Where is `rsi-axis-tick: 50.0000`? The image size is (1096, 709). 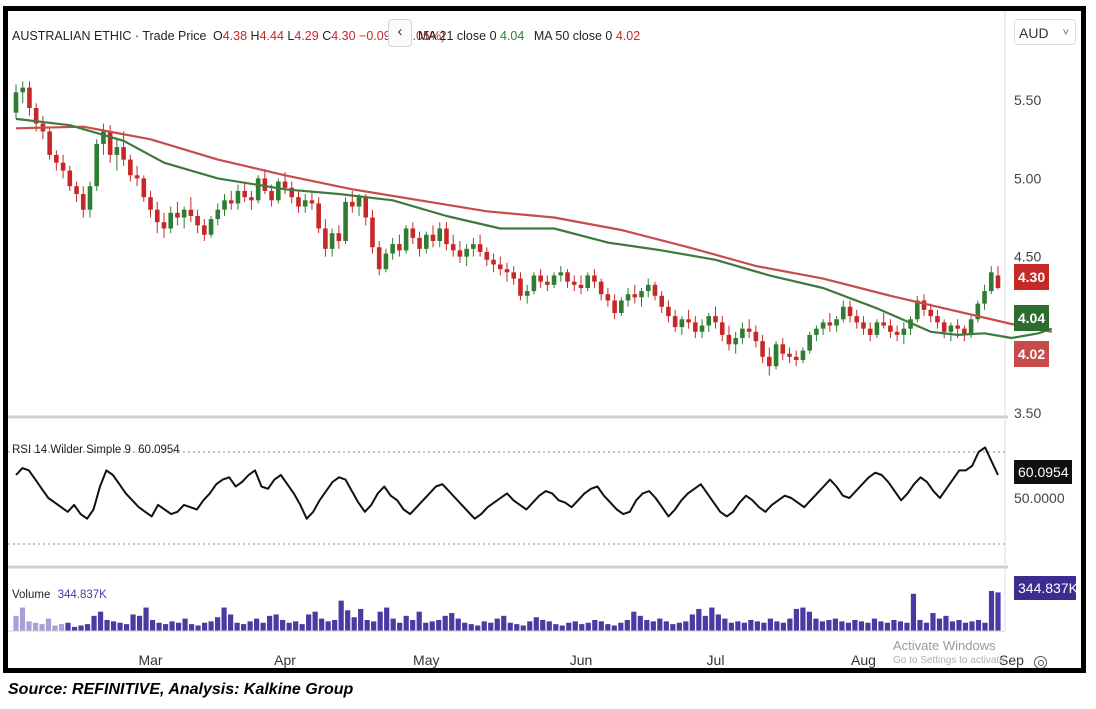
rsi-axis-tick: 50.0000 is located at coordinates (1039, 498).